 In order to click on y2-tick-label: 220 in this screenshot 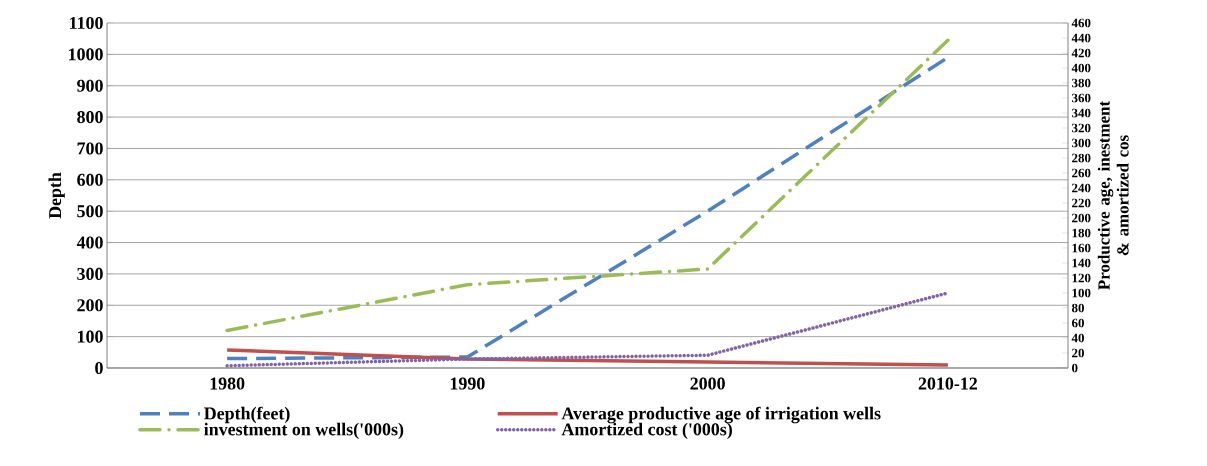, I will do `click(1081, 203)`.